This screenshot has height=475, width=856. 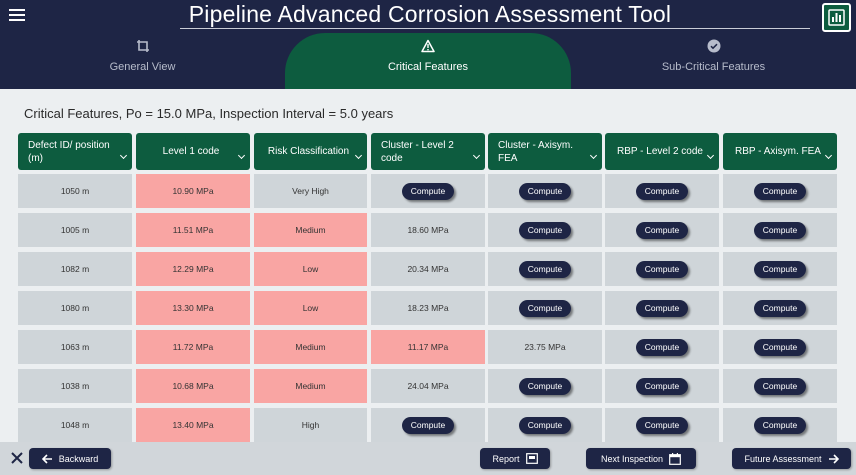 What do you see at coordinates (428, 46) in the screenshot?
I see `warning-triangle-icon` at bounding box center [428, 46].